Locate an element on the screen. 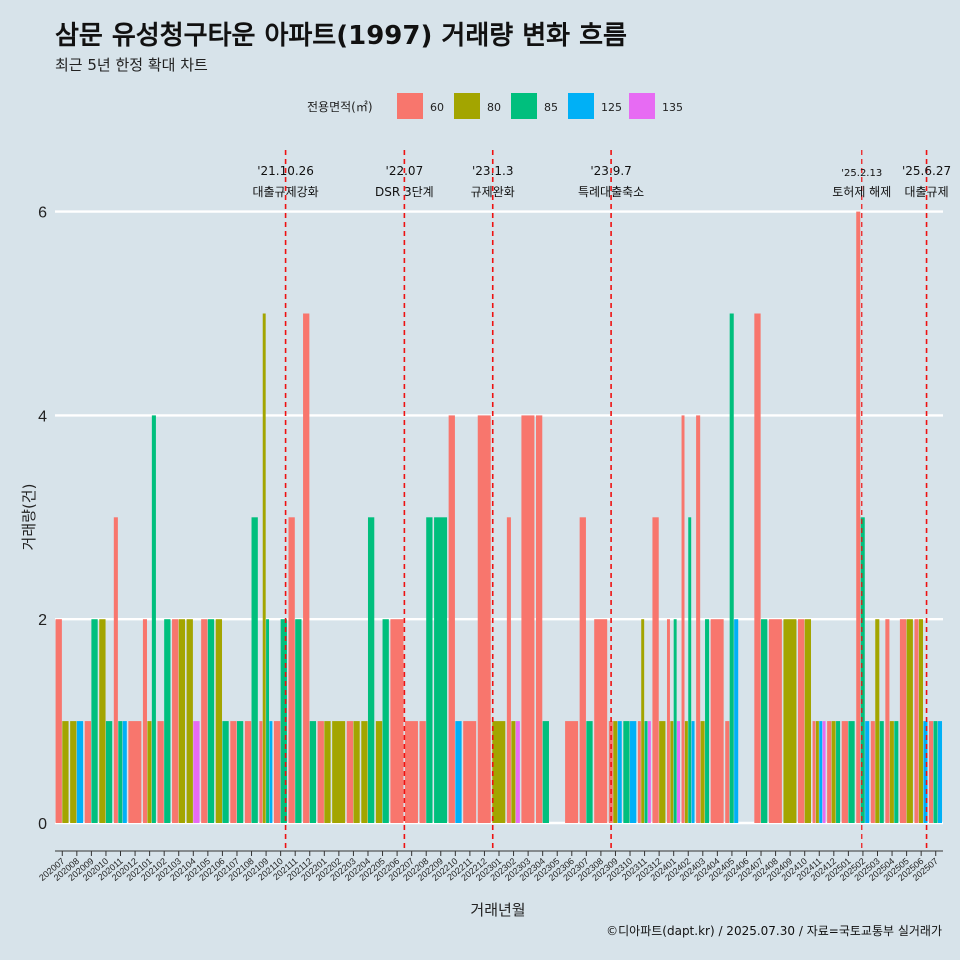 The image size is (960, 960). y-tick-label-4: 4 is located at coordinates (42, 416).